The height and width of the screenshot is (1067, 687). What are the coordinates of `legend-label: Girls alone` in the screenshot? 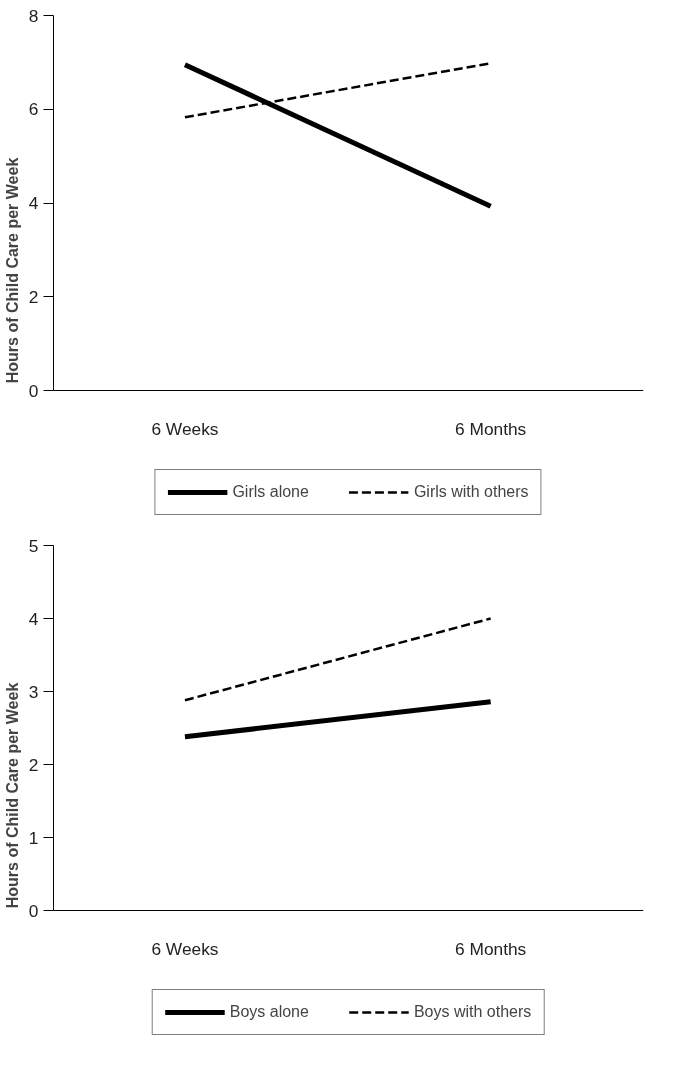 It's located at (270, 492).